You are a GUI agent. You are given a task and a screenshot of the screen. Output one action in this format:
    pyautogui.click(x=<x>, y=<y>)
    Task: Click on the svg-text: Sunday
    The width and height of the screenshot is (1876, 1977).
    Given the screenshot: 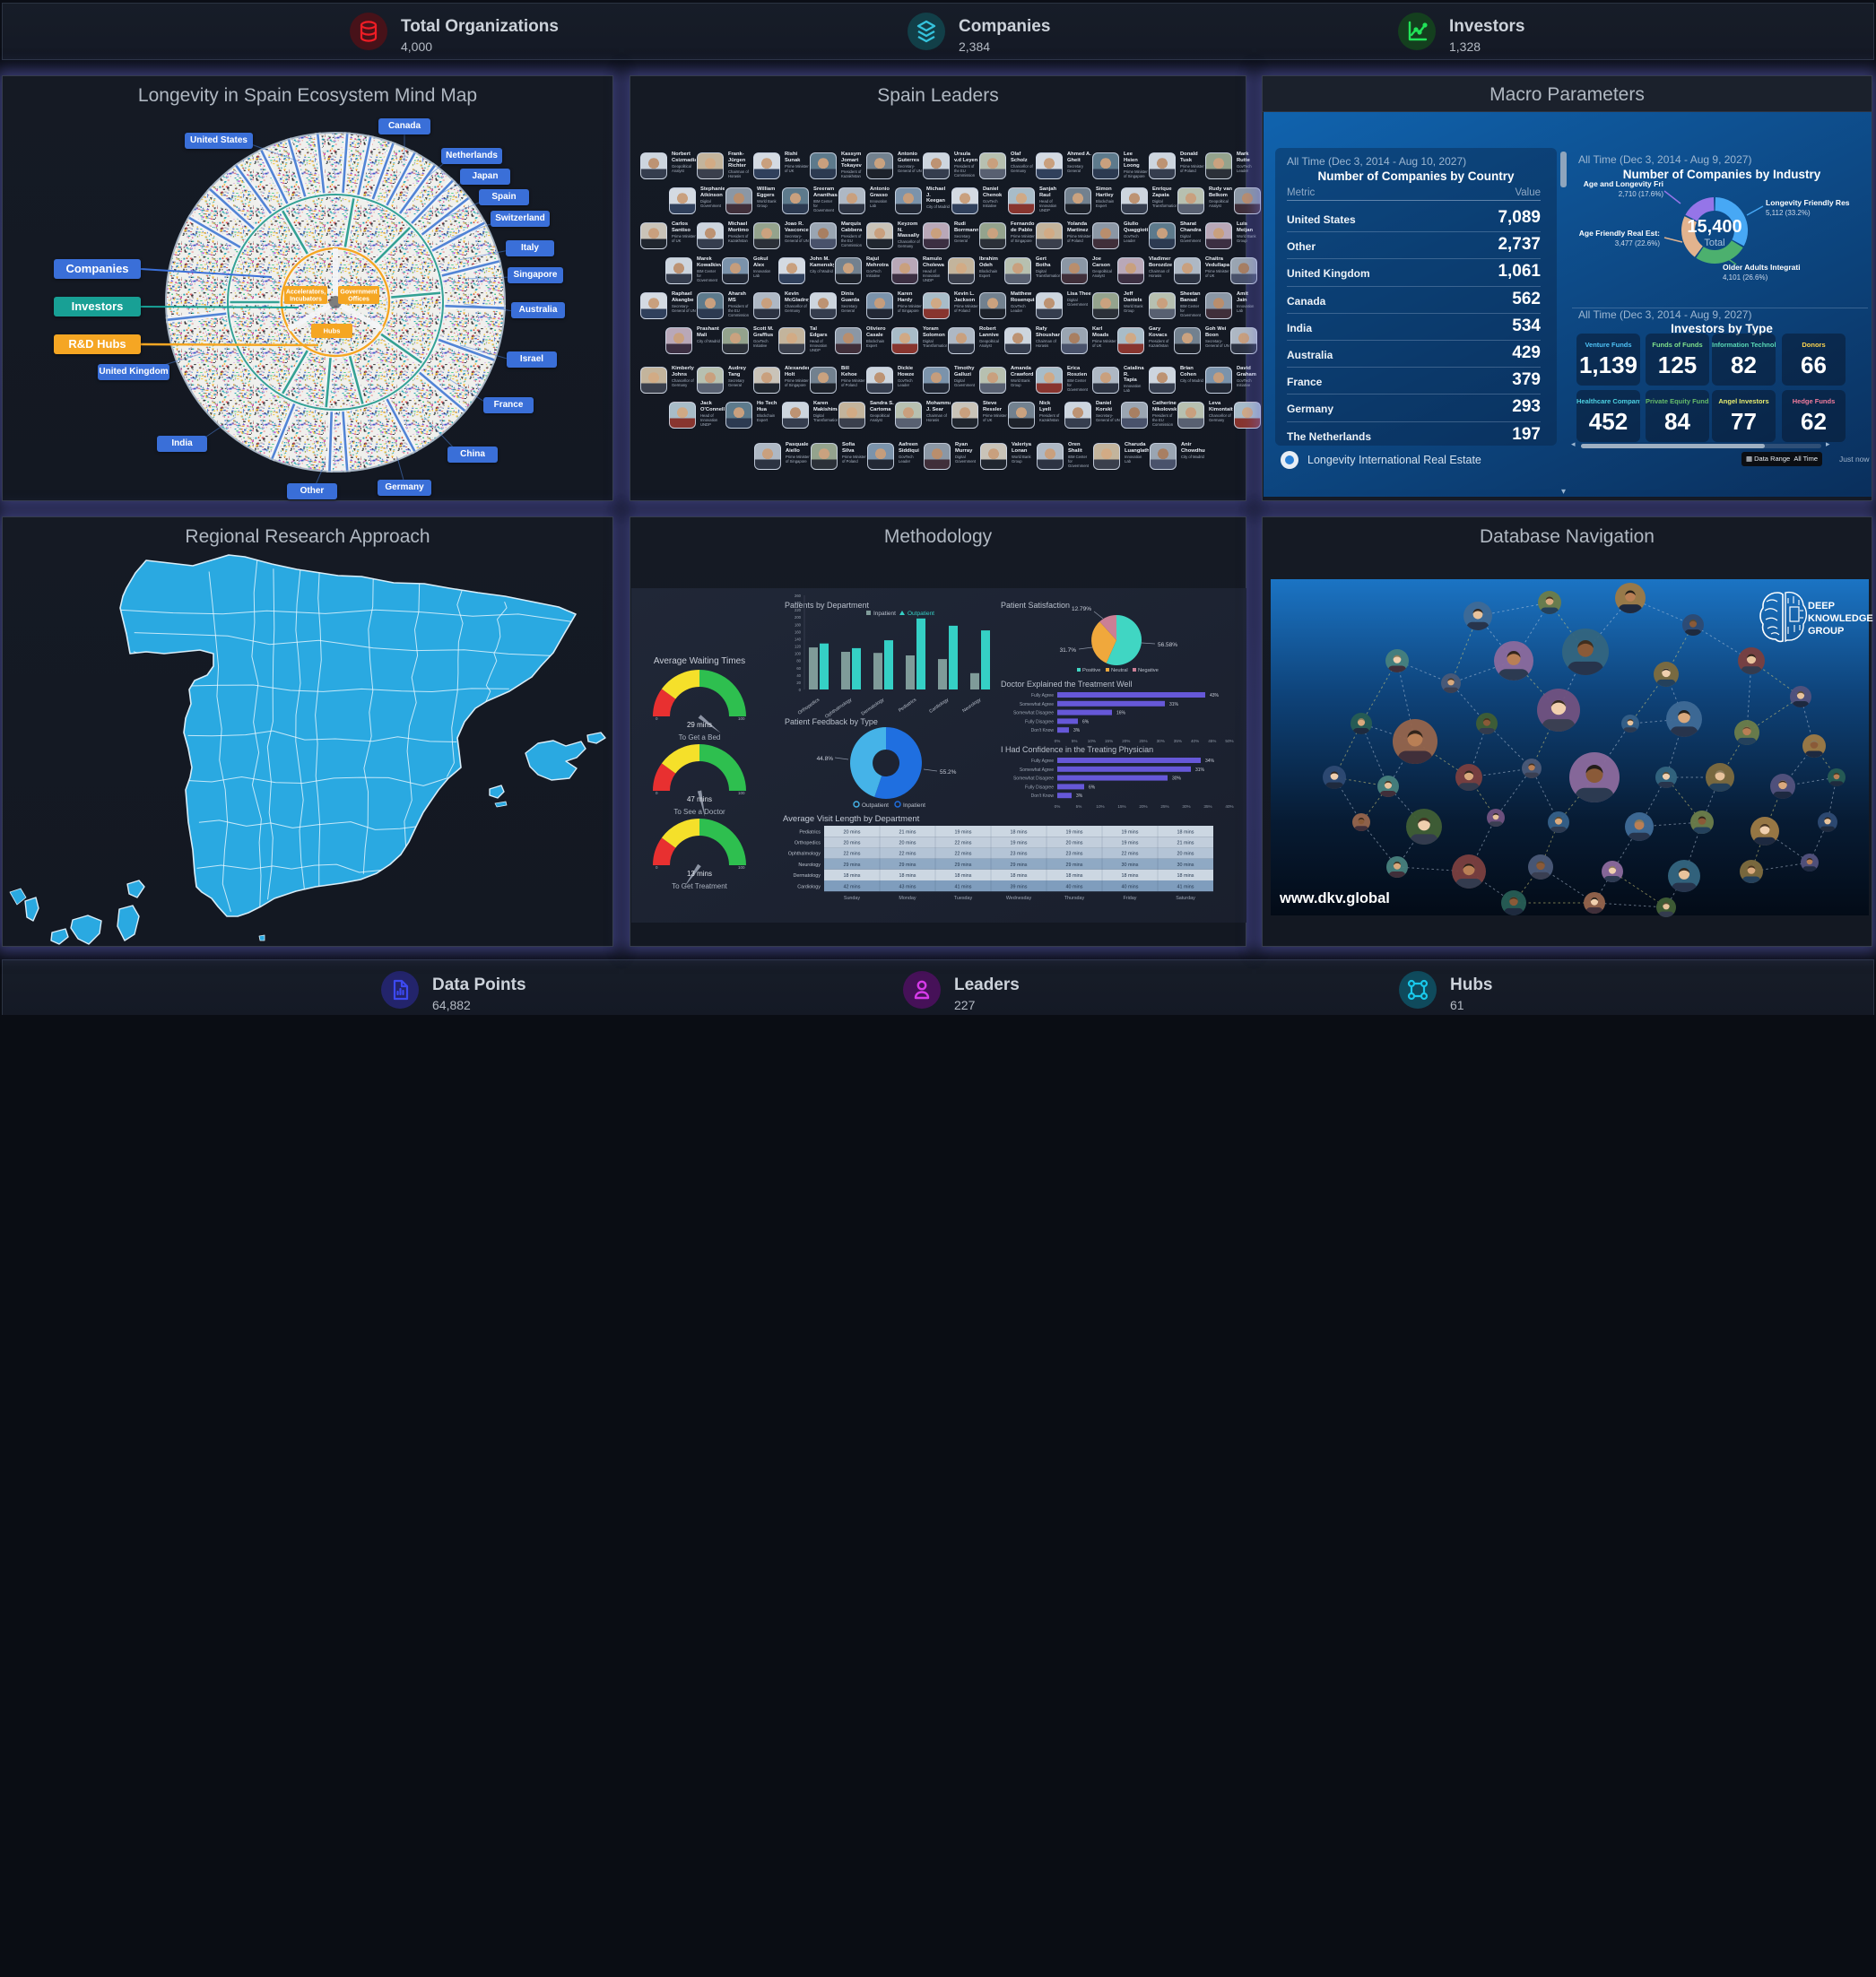 What is the action you would take?
    pyautogui.click(x=852, y=899)
    